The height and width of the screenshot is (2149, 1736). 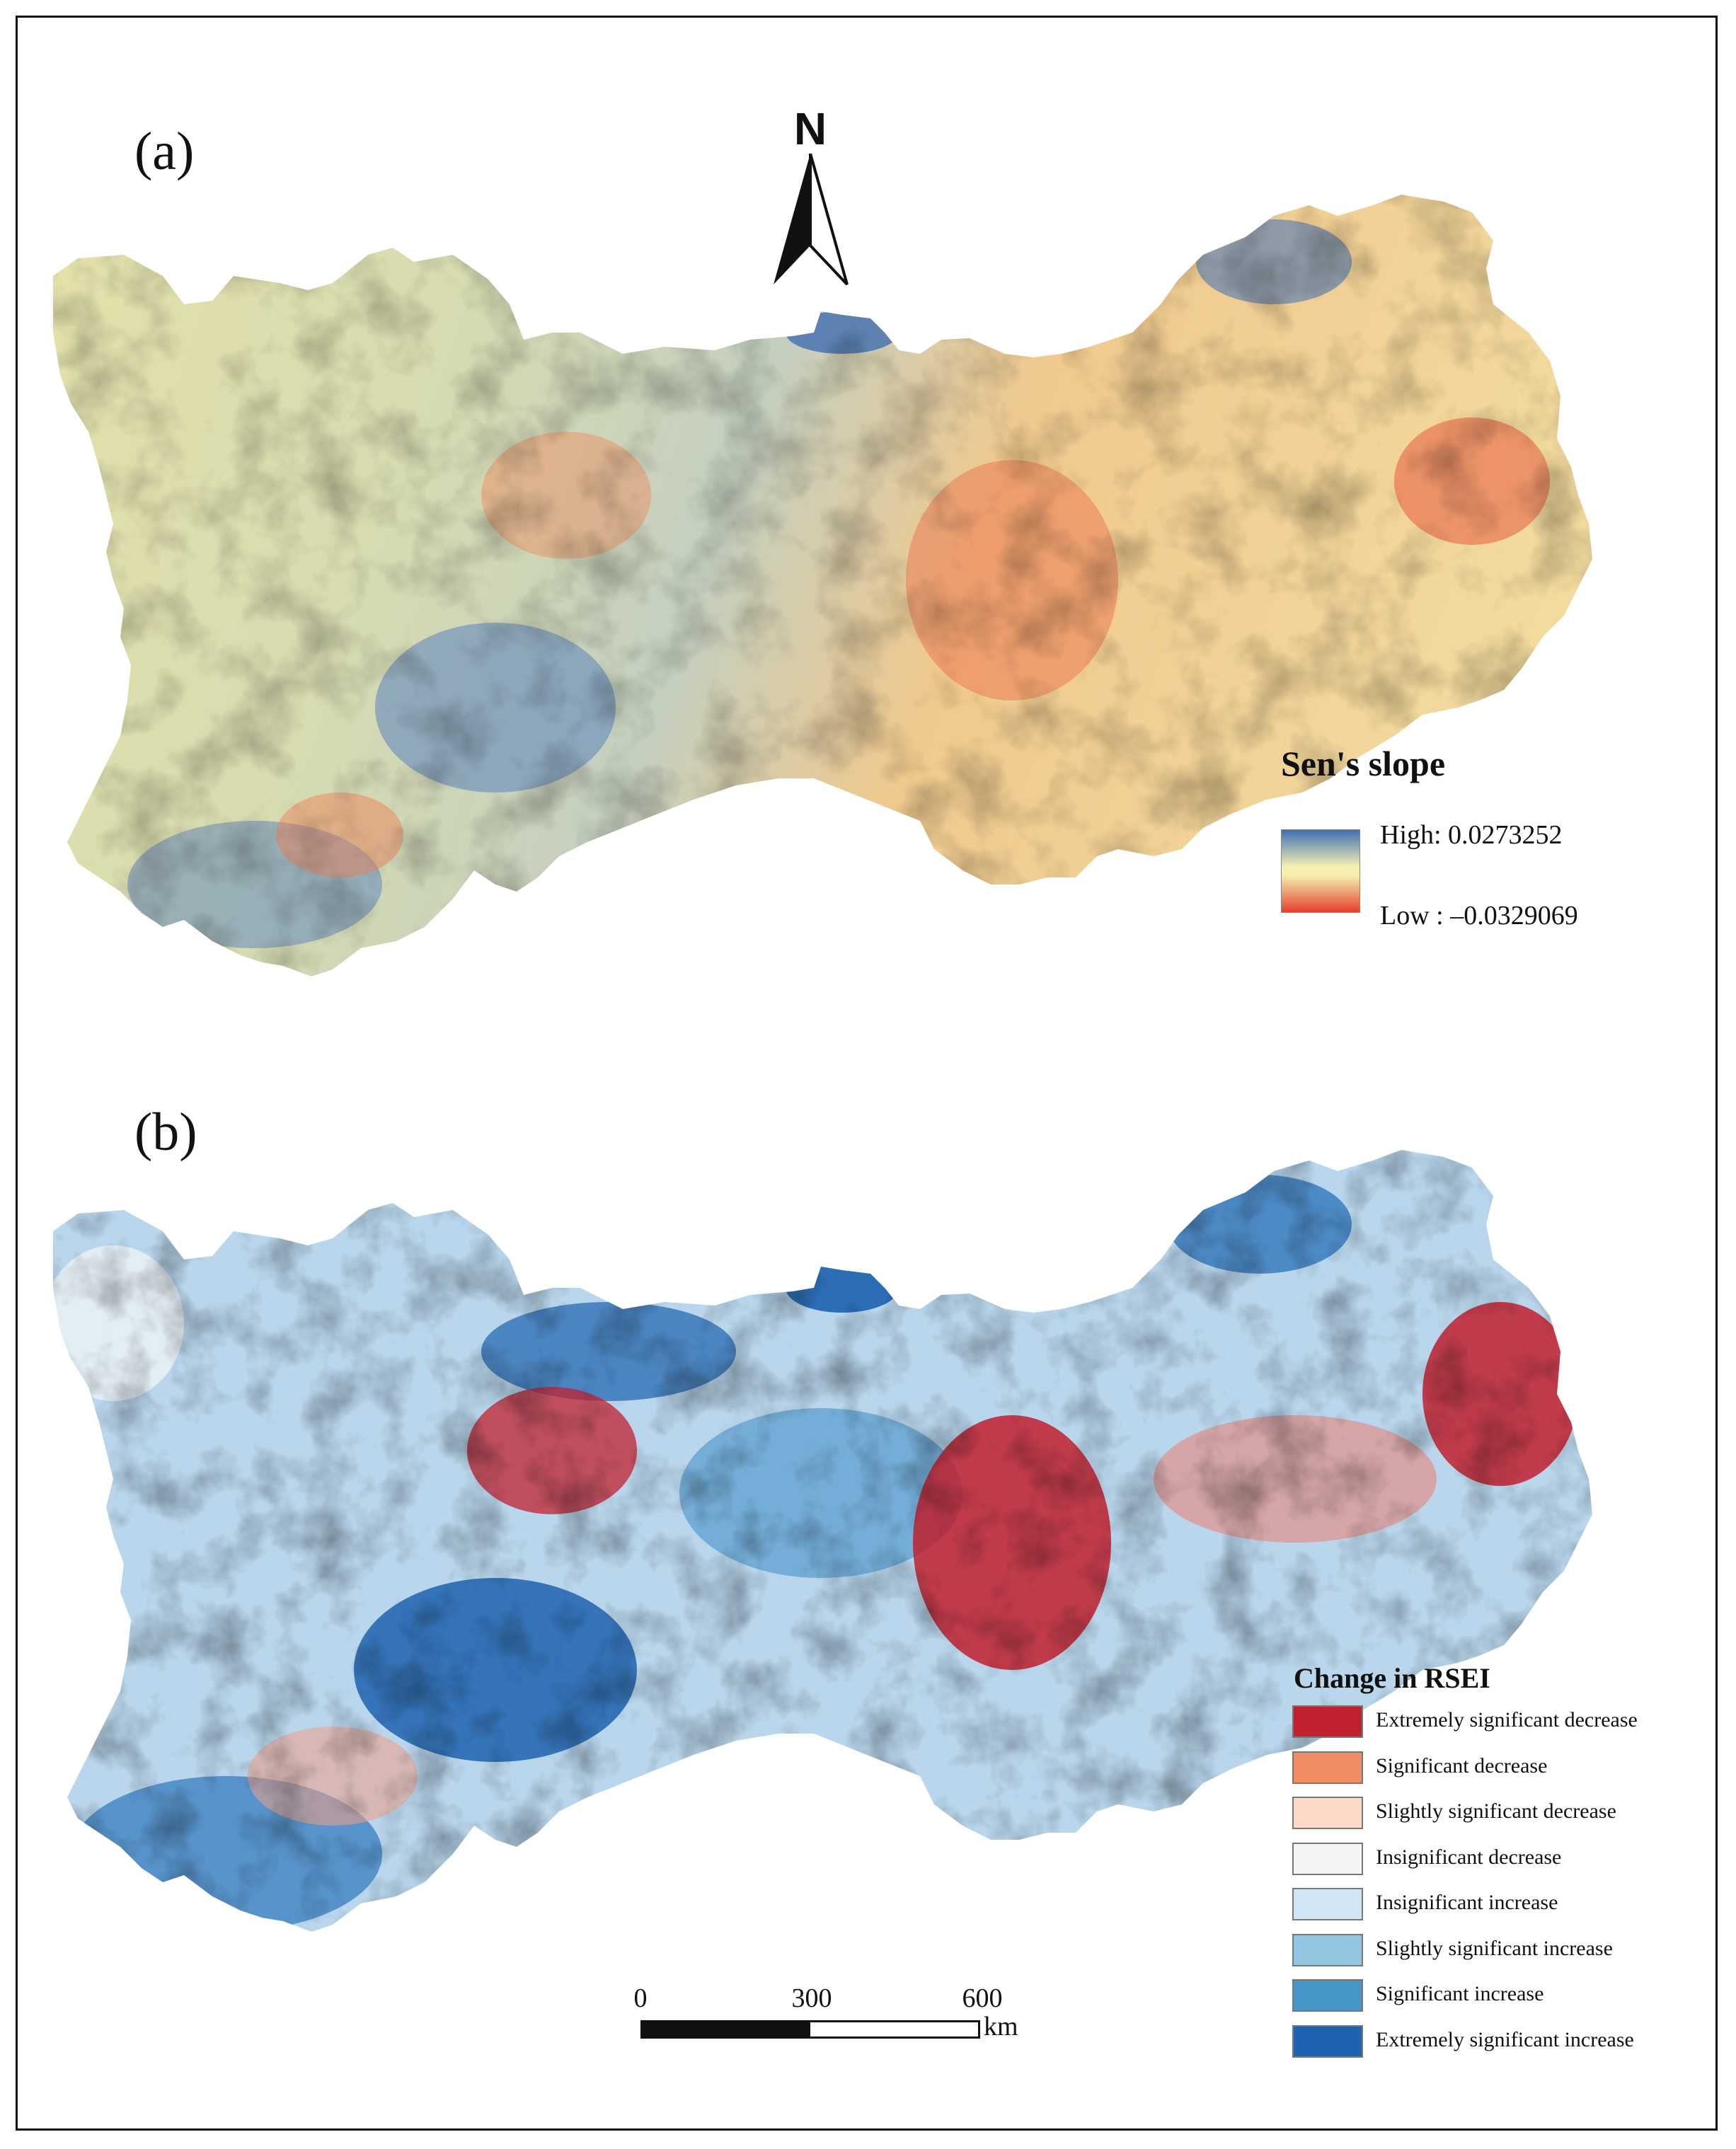 I want to click on legend-b-class-label: Insignificant decrease, so click(x=1469, y=1857).